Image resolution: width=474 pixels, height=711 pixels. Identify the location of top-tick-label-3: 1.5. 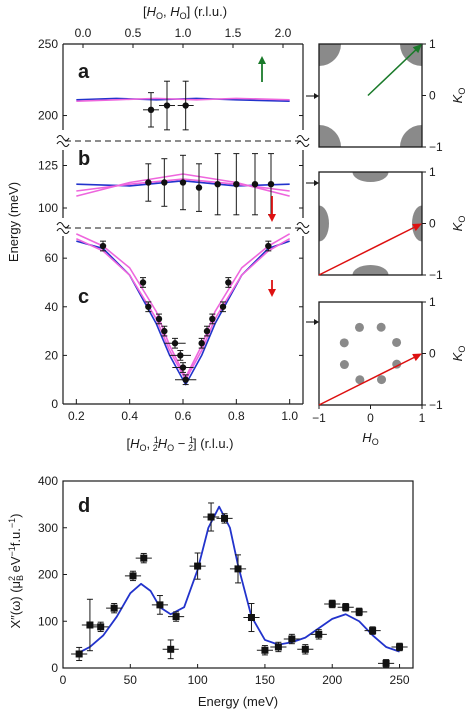
(233, 33).